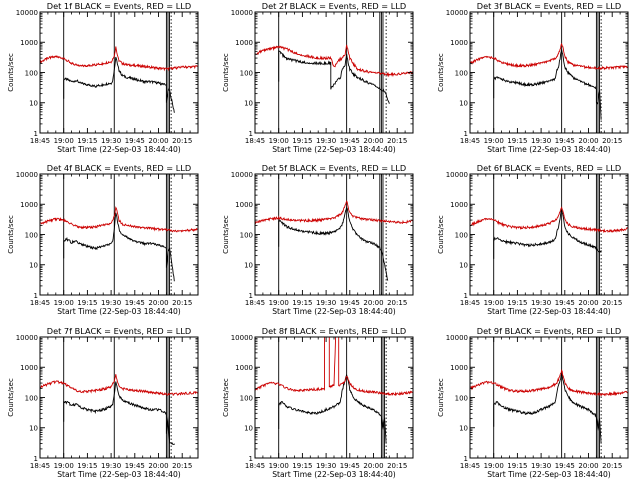 This screenshot has width=640, height=480. What do you see at coordinates (119, 6) in the screenshot?
I see `chart-title: Det 1f BLACK = Events, RED = LLD` at bounding box center [119, 6].